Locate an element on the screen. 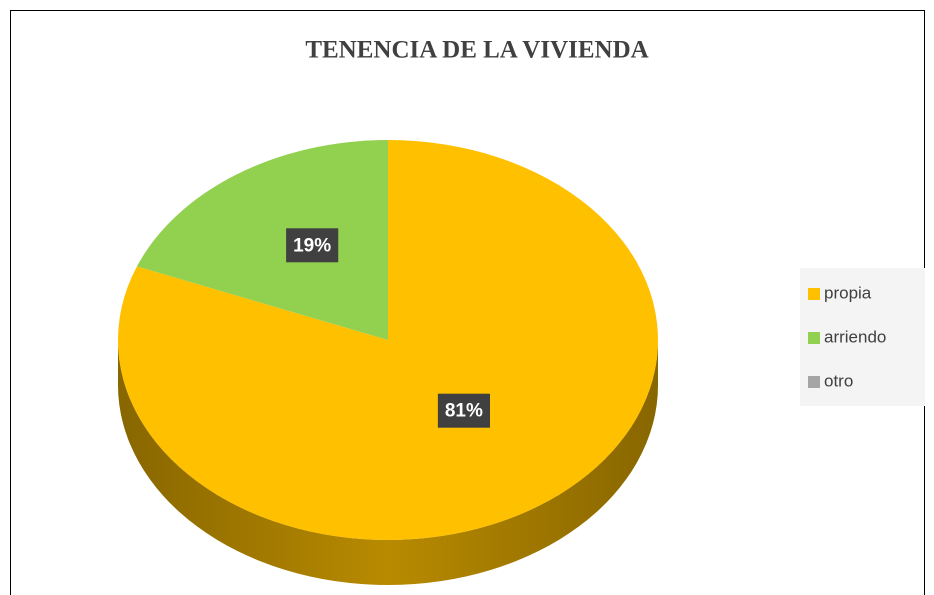 The width and height of the screenshot is (934, 595). slice is located at coordinates (262, 240).